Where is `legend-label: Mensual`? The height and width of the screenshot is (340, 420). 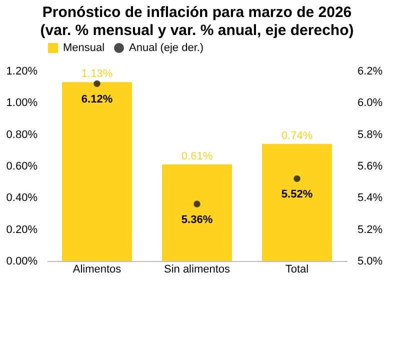
legend-label: Mensual is located at coordinates (84, 48).